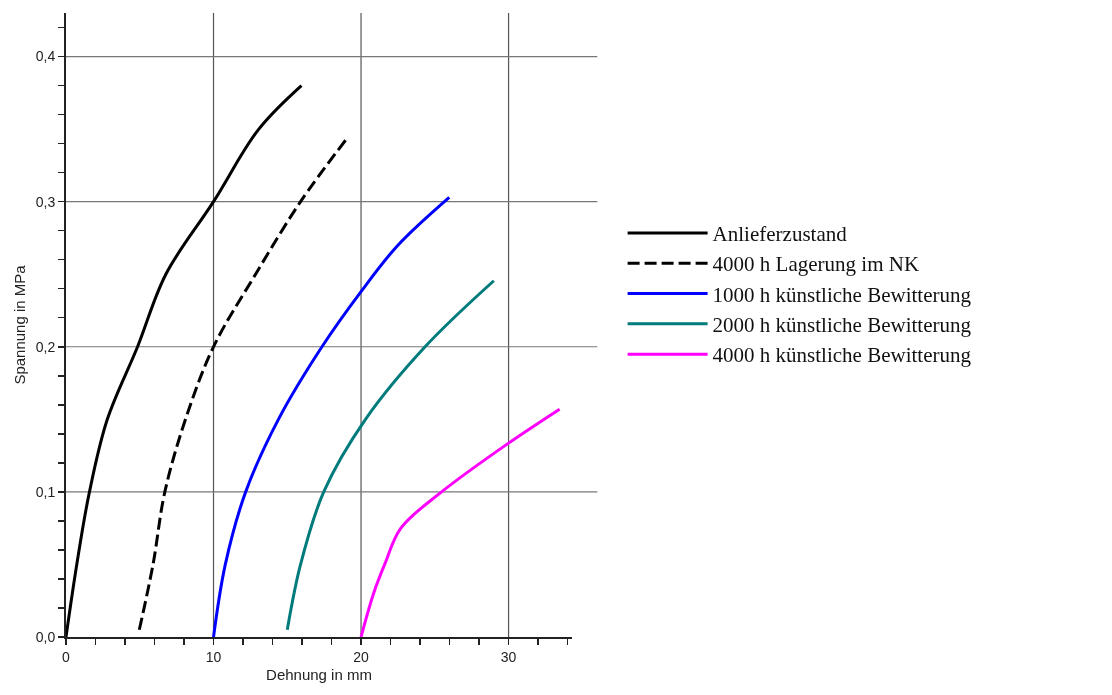 The width and height of the screenshot is (1112, 695). What do you see at coordinates (842, 294) in the screenshot?
I see `legend-label: 1000 h künstliche Bewitterung` at bounding box center [842, 294].